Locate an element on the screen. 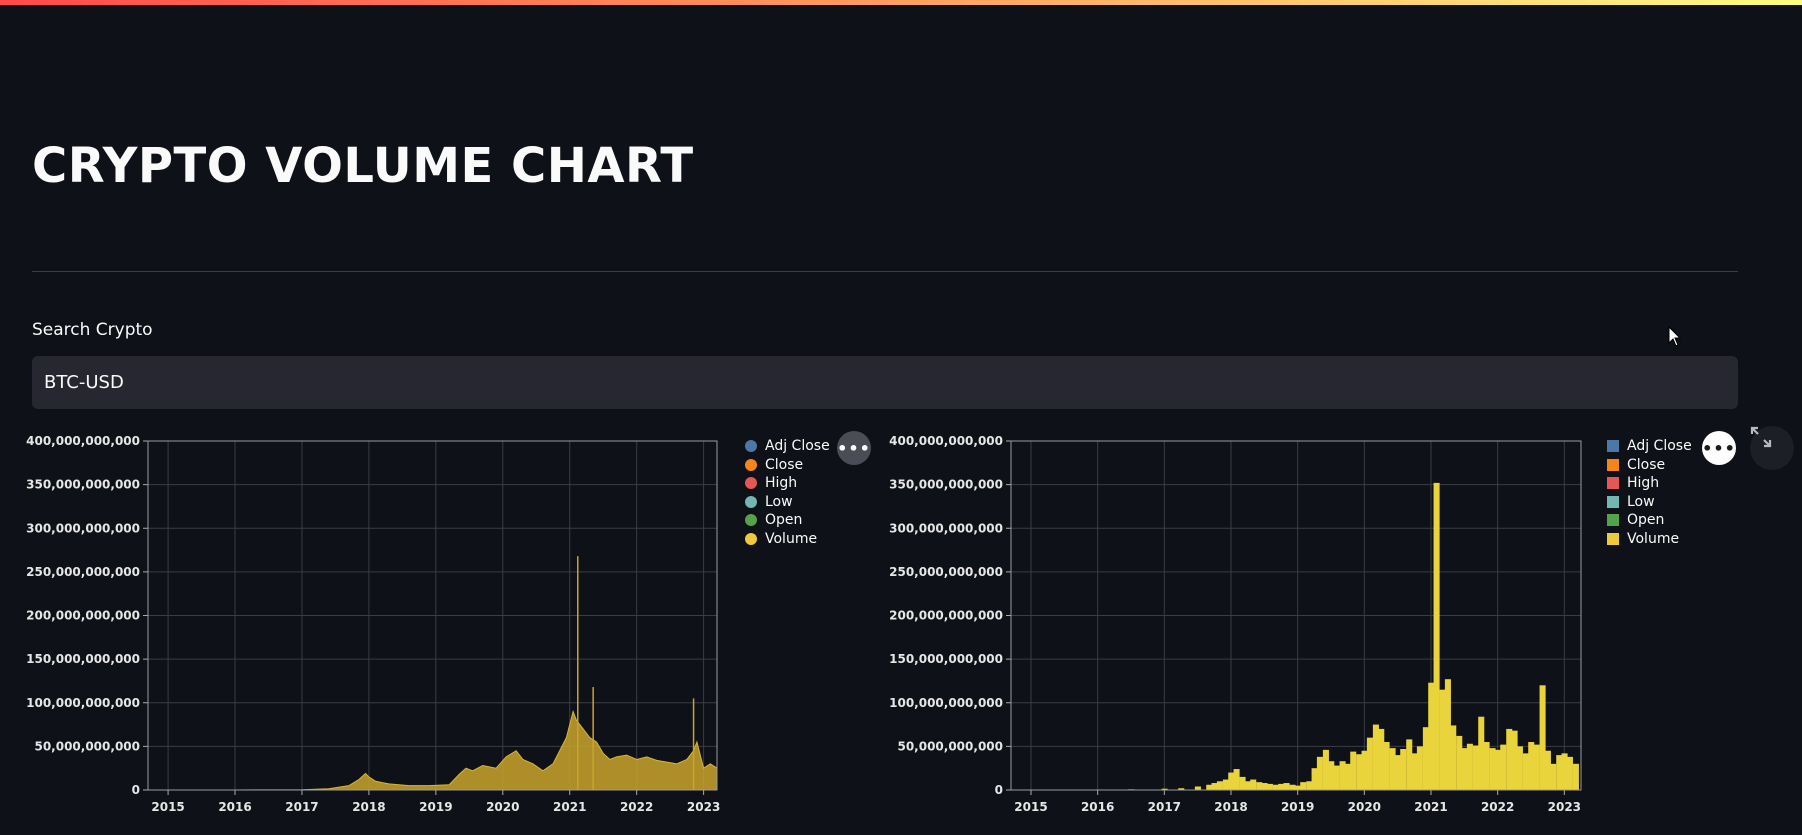  fullscreen-button is located at coordinates (1772, 448).